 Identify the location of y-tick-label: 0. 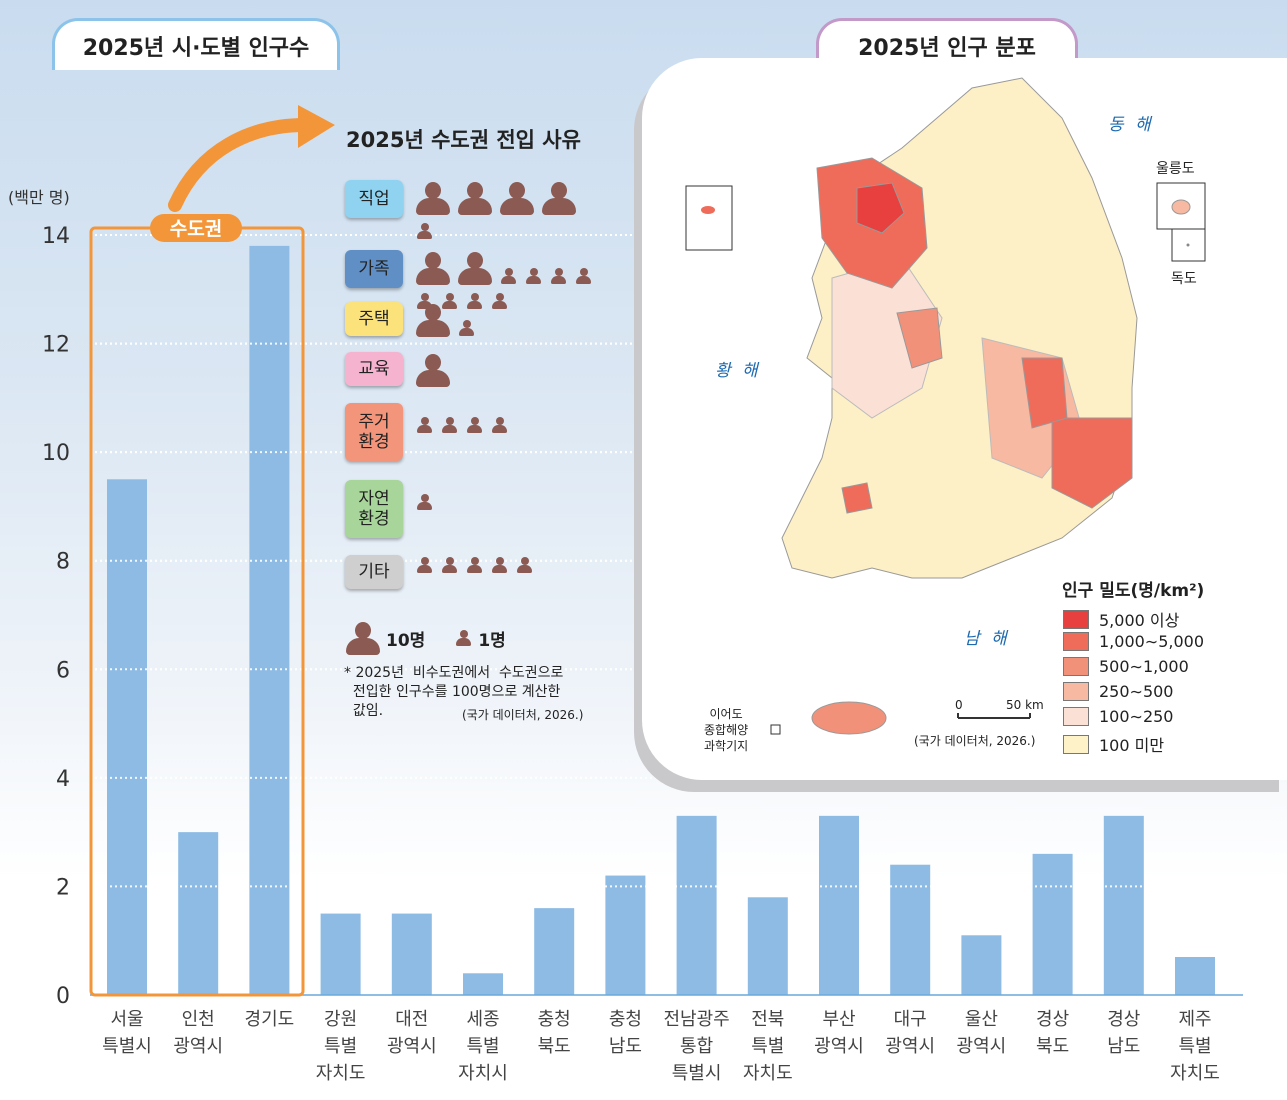
(63, 996).